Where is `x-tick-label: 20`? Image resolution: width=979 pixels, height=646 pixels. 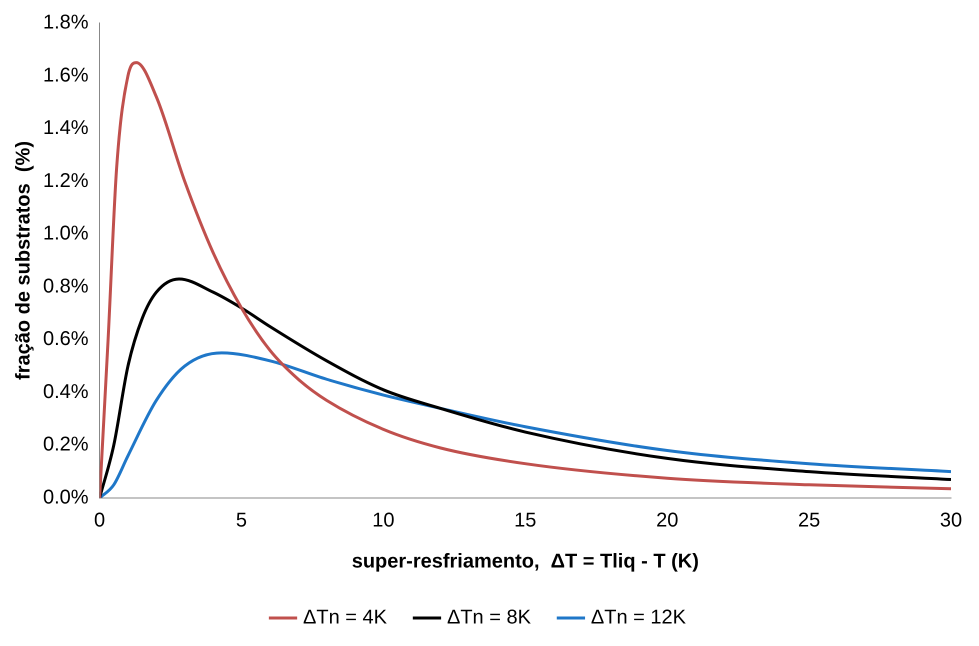
x-tick-label: 20 is located at coordinates (667, 521).